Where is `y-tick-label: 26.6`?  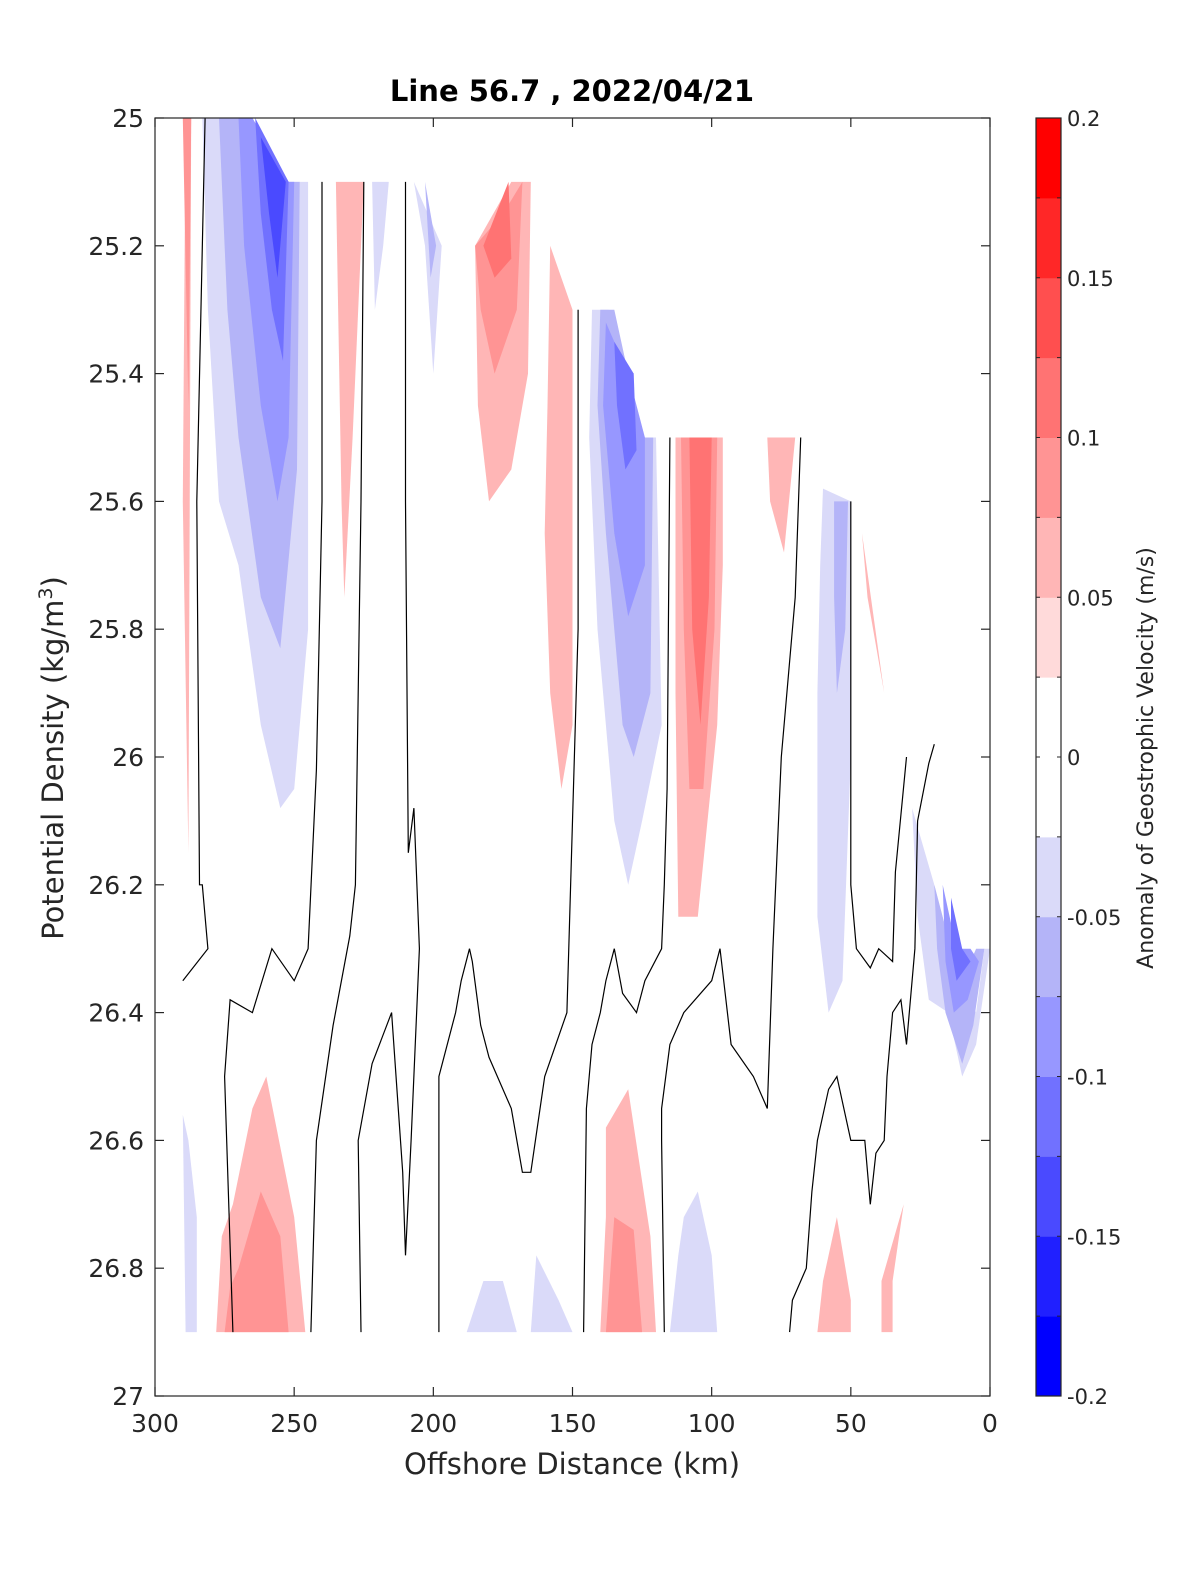
y-tick-label: 26.6 is located at coordinates (116, 1140).